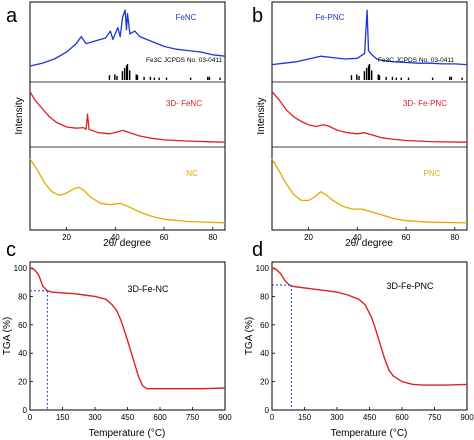  Describe the element at coordinates (148, 289) in the screenshot. I see `annotation-label: 3D-Fe-NC` at that location.